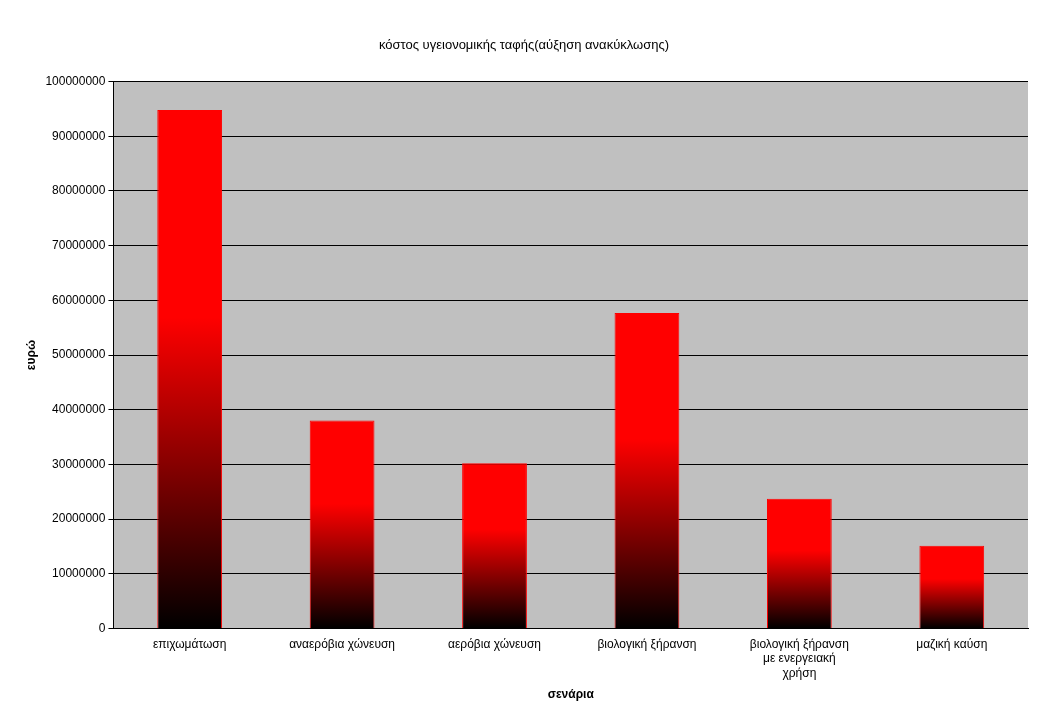 The image size is (1038, 716). Describe the element at coordinates (495, 643) in the screenshot. I see `x-tick-label: αερόβια χώνευση` at that location.